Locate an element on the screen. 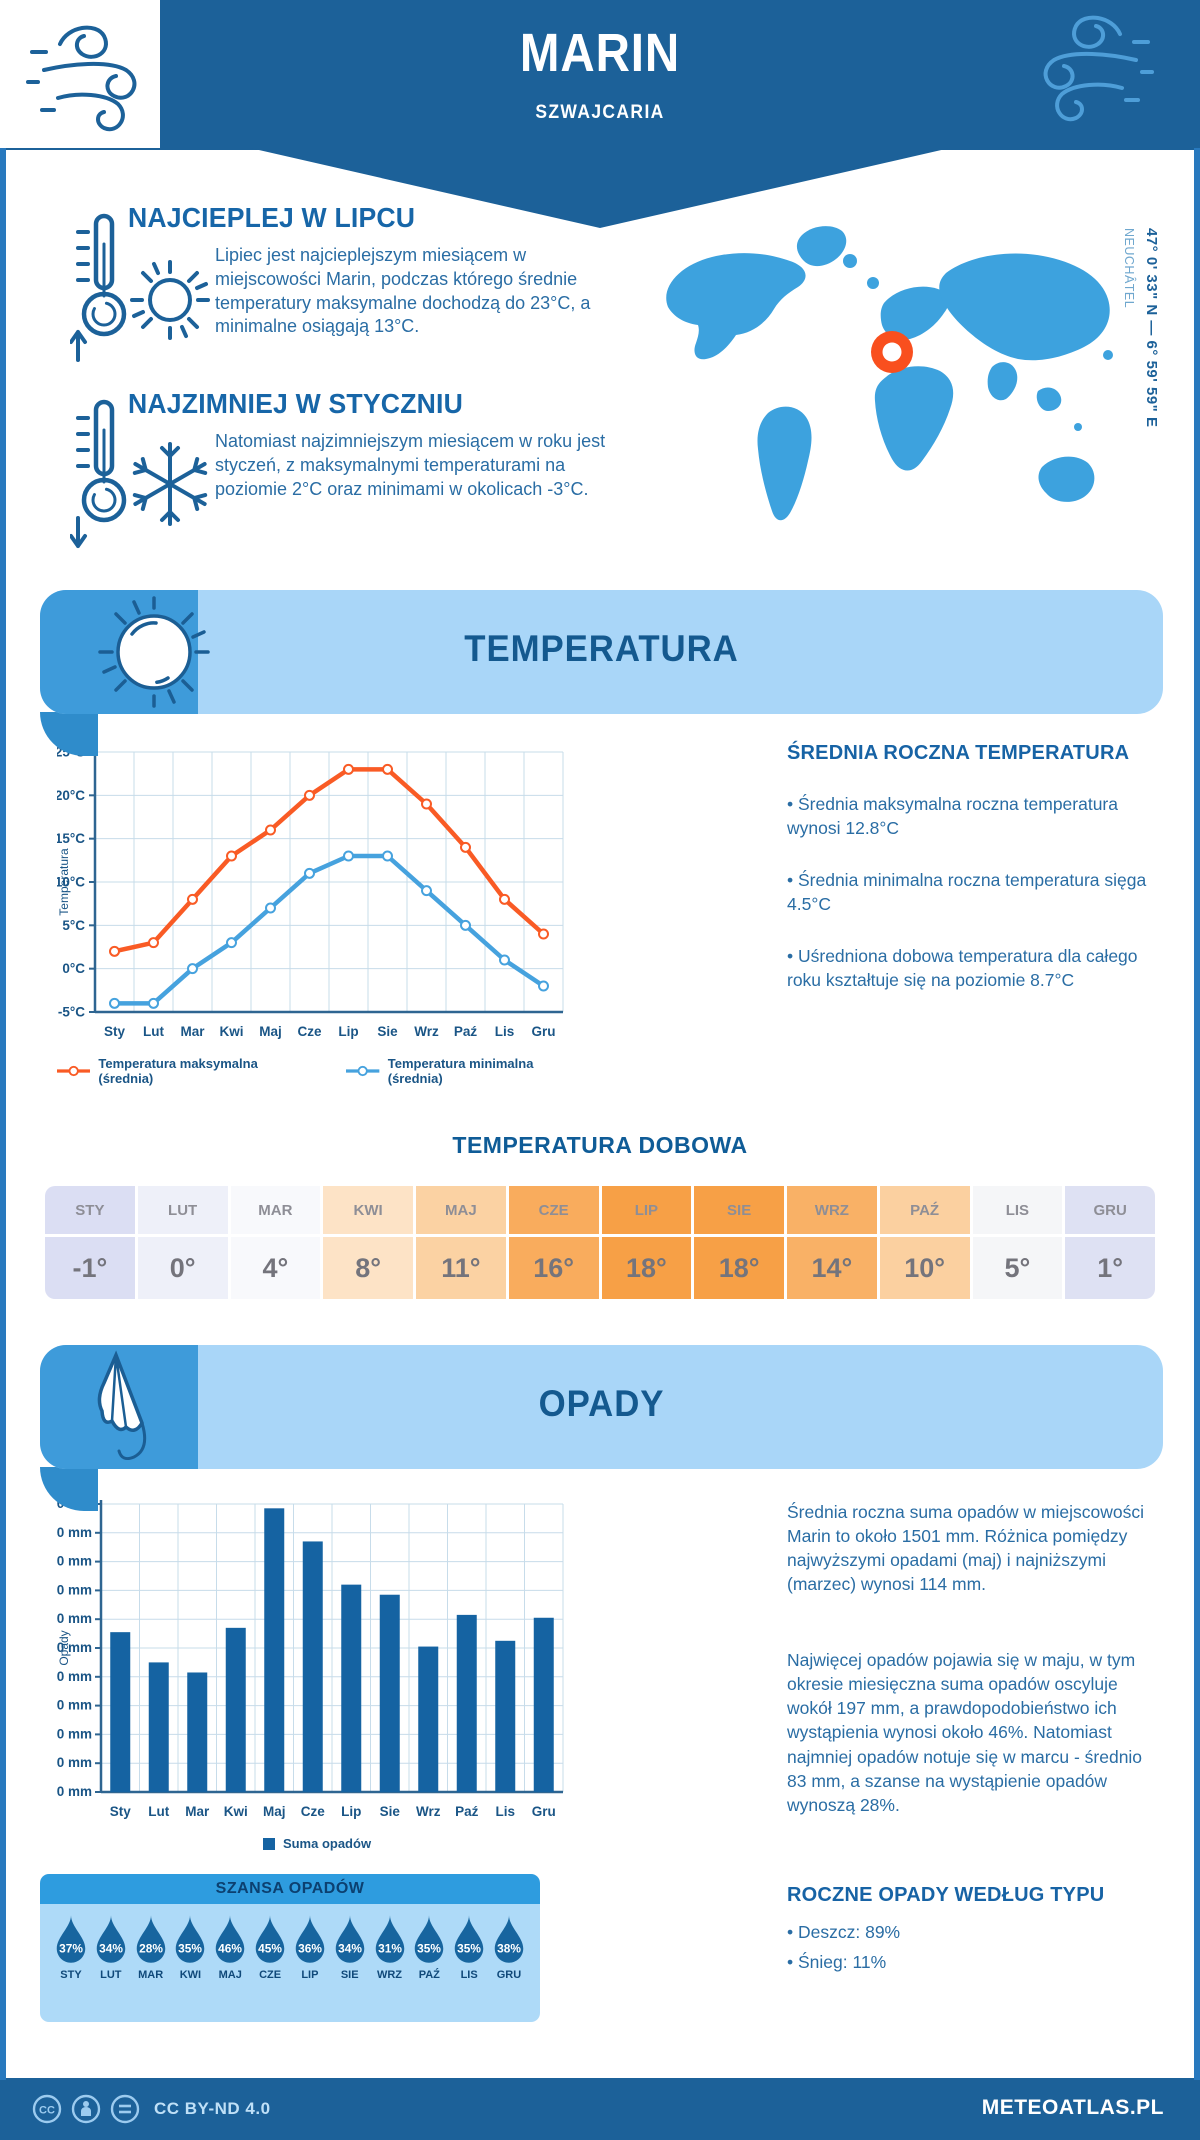  precip-type-bullet-2: • Śnieg: 11% is located at coordinates (837, 1962).